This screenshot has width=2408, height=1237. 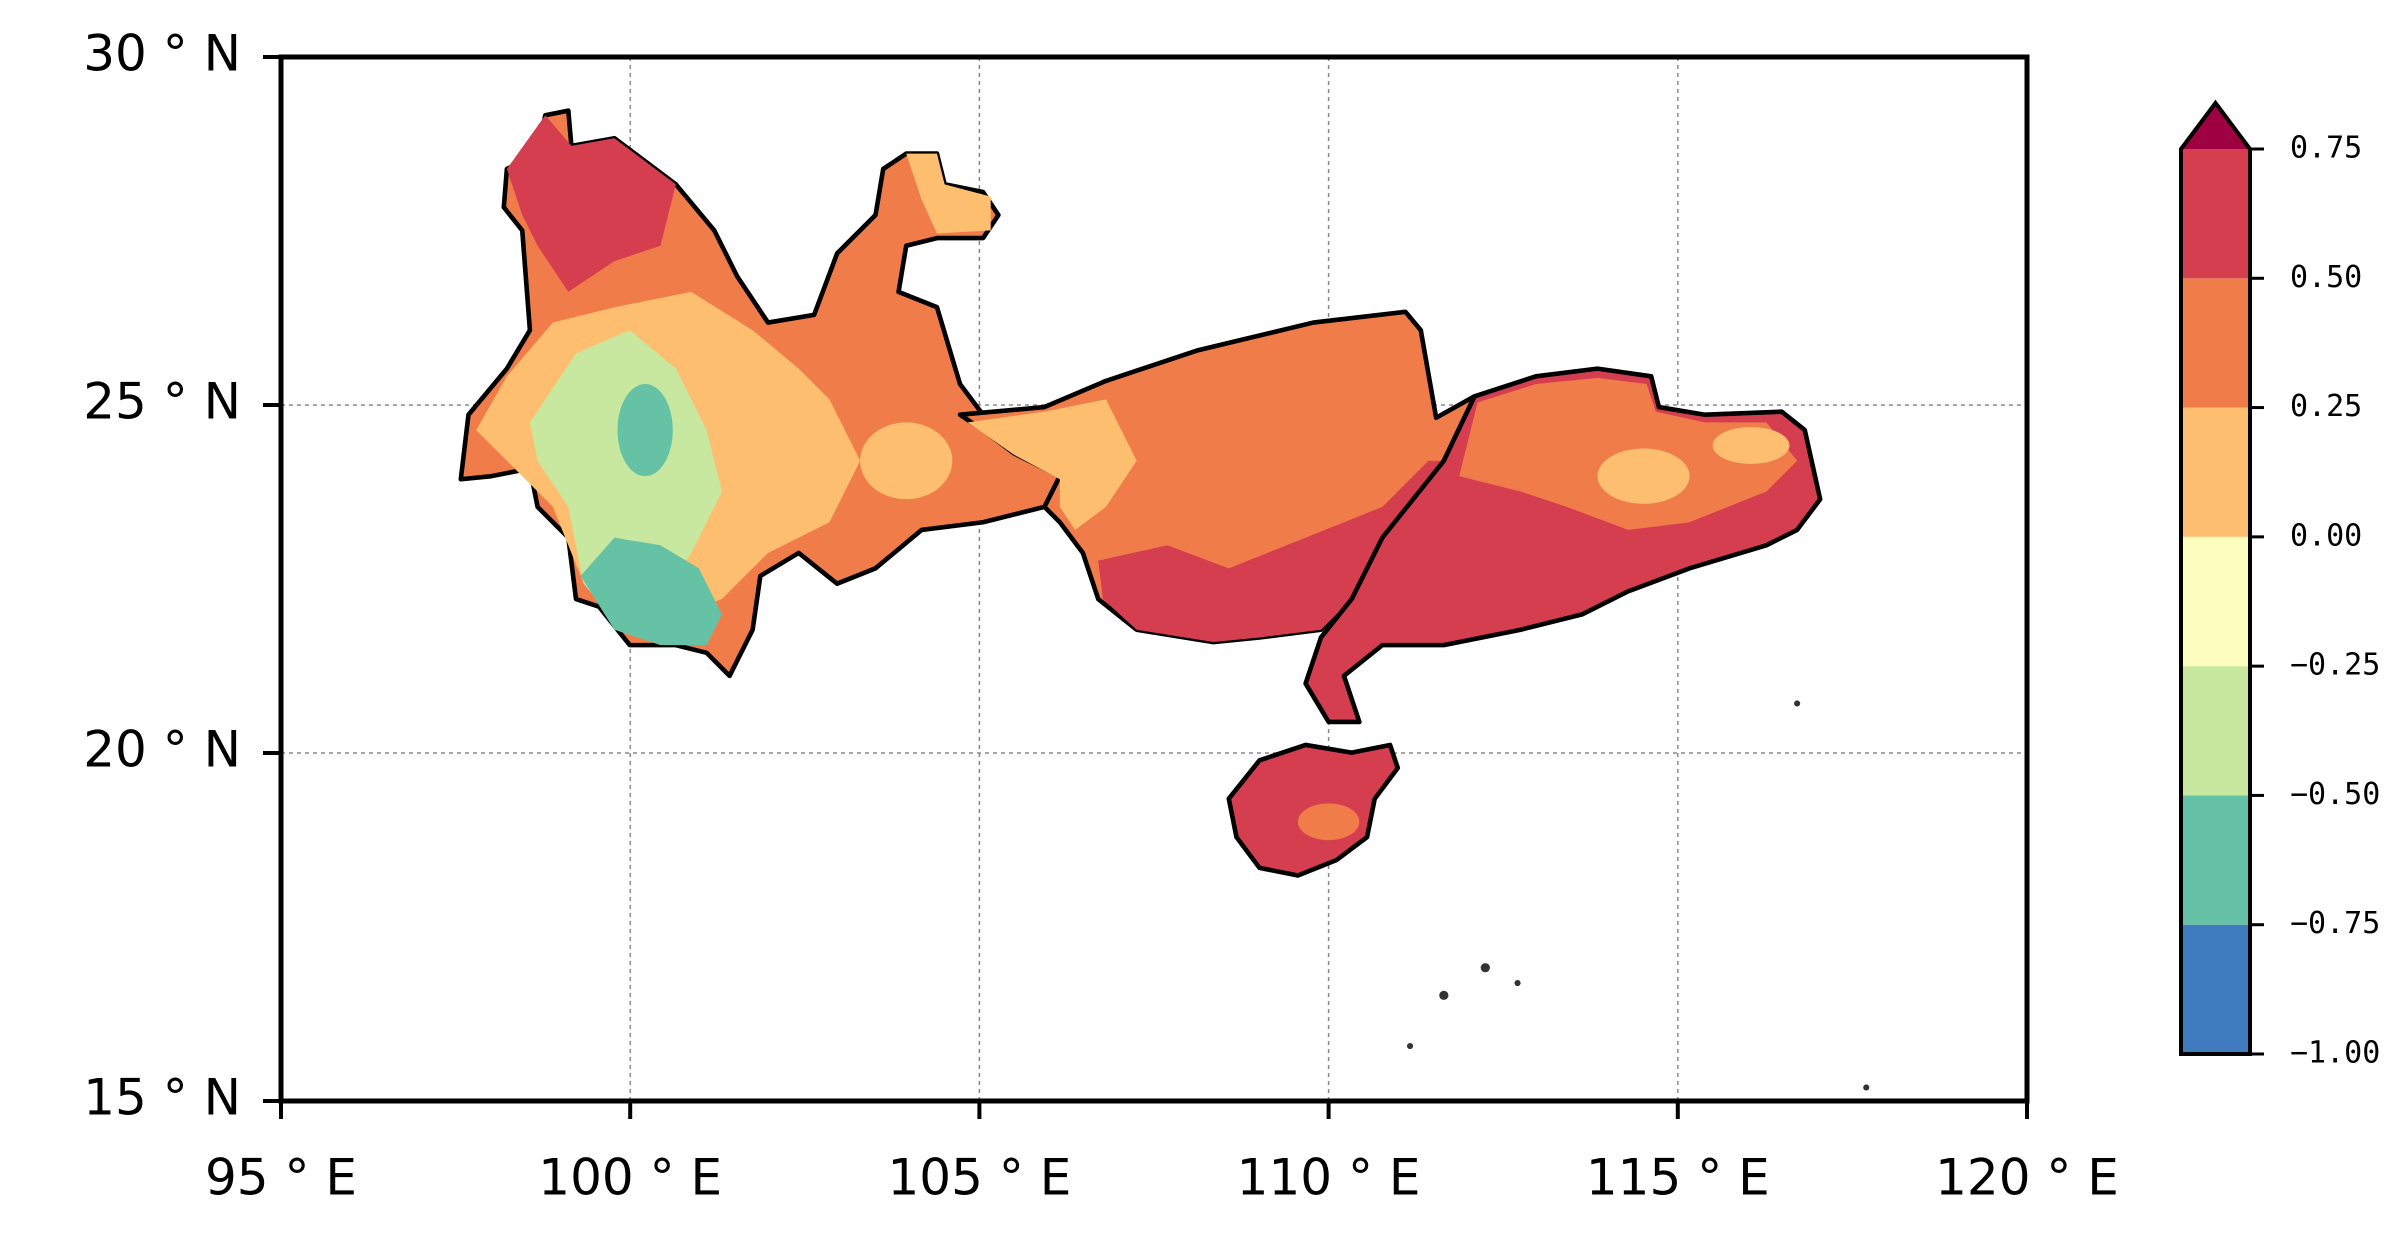 What do you see at coordinates (2215, 126) in the screenshot?
I see `colorbar-extend` at bounding box center [2215, 126].